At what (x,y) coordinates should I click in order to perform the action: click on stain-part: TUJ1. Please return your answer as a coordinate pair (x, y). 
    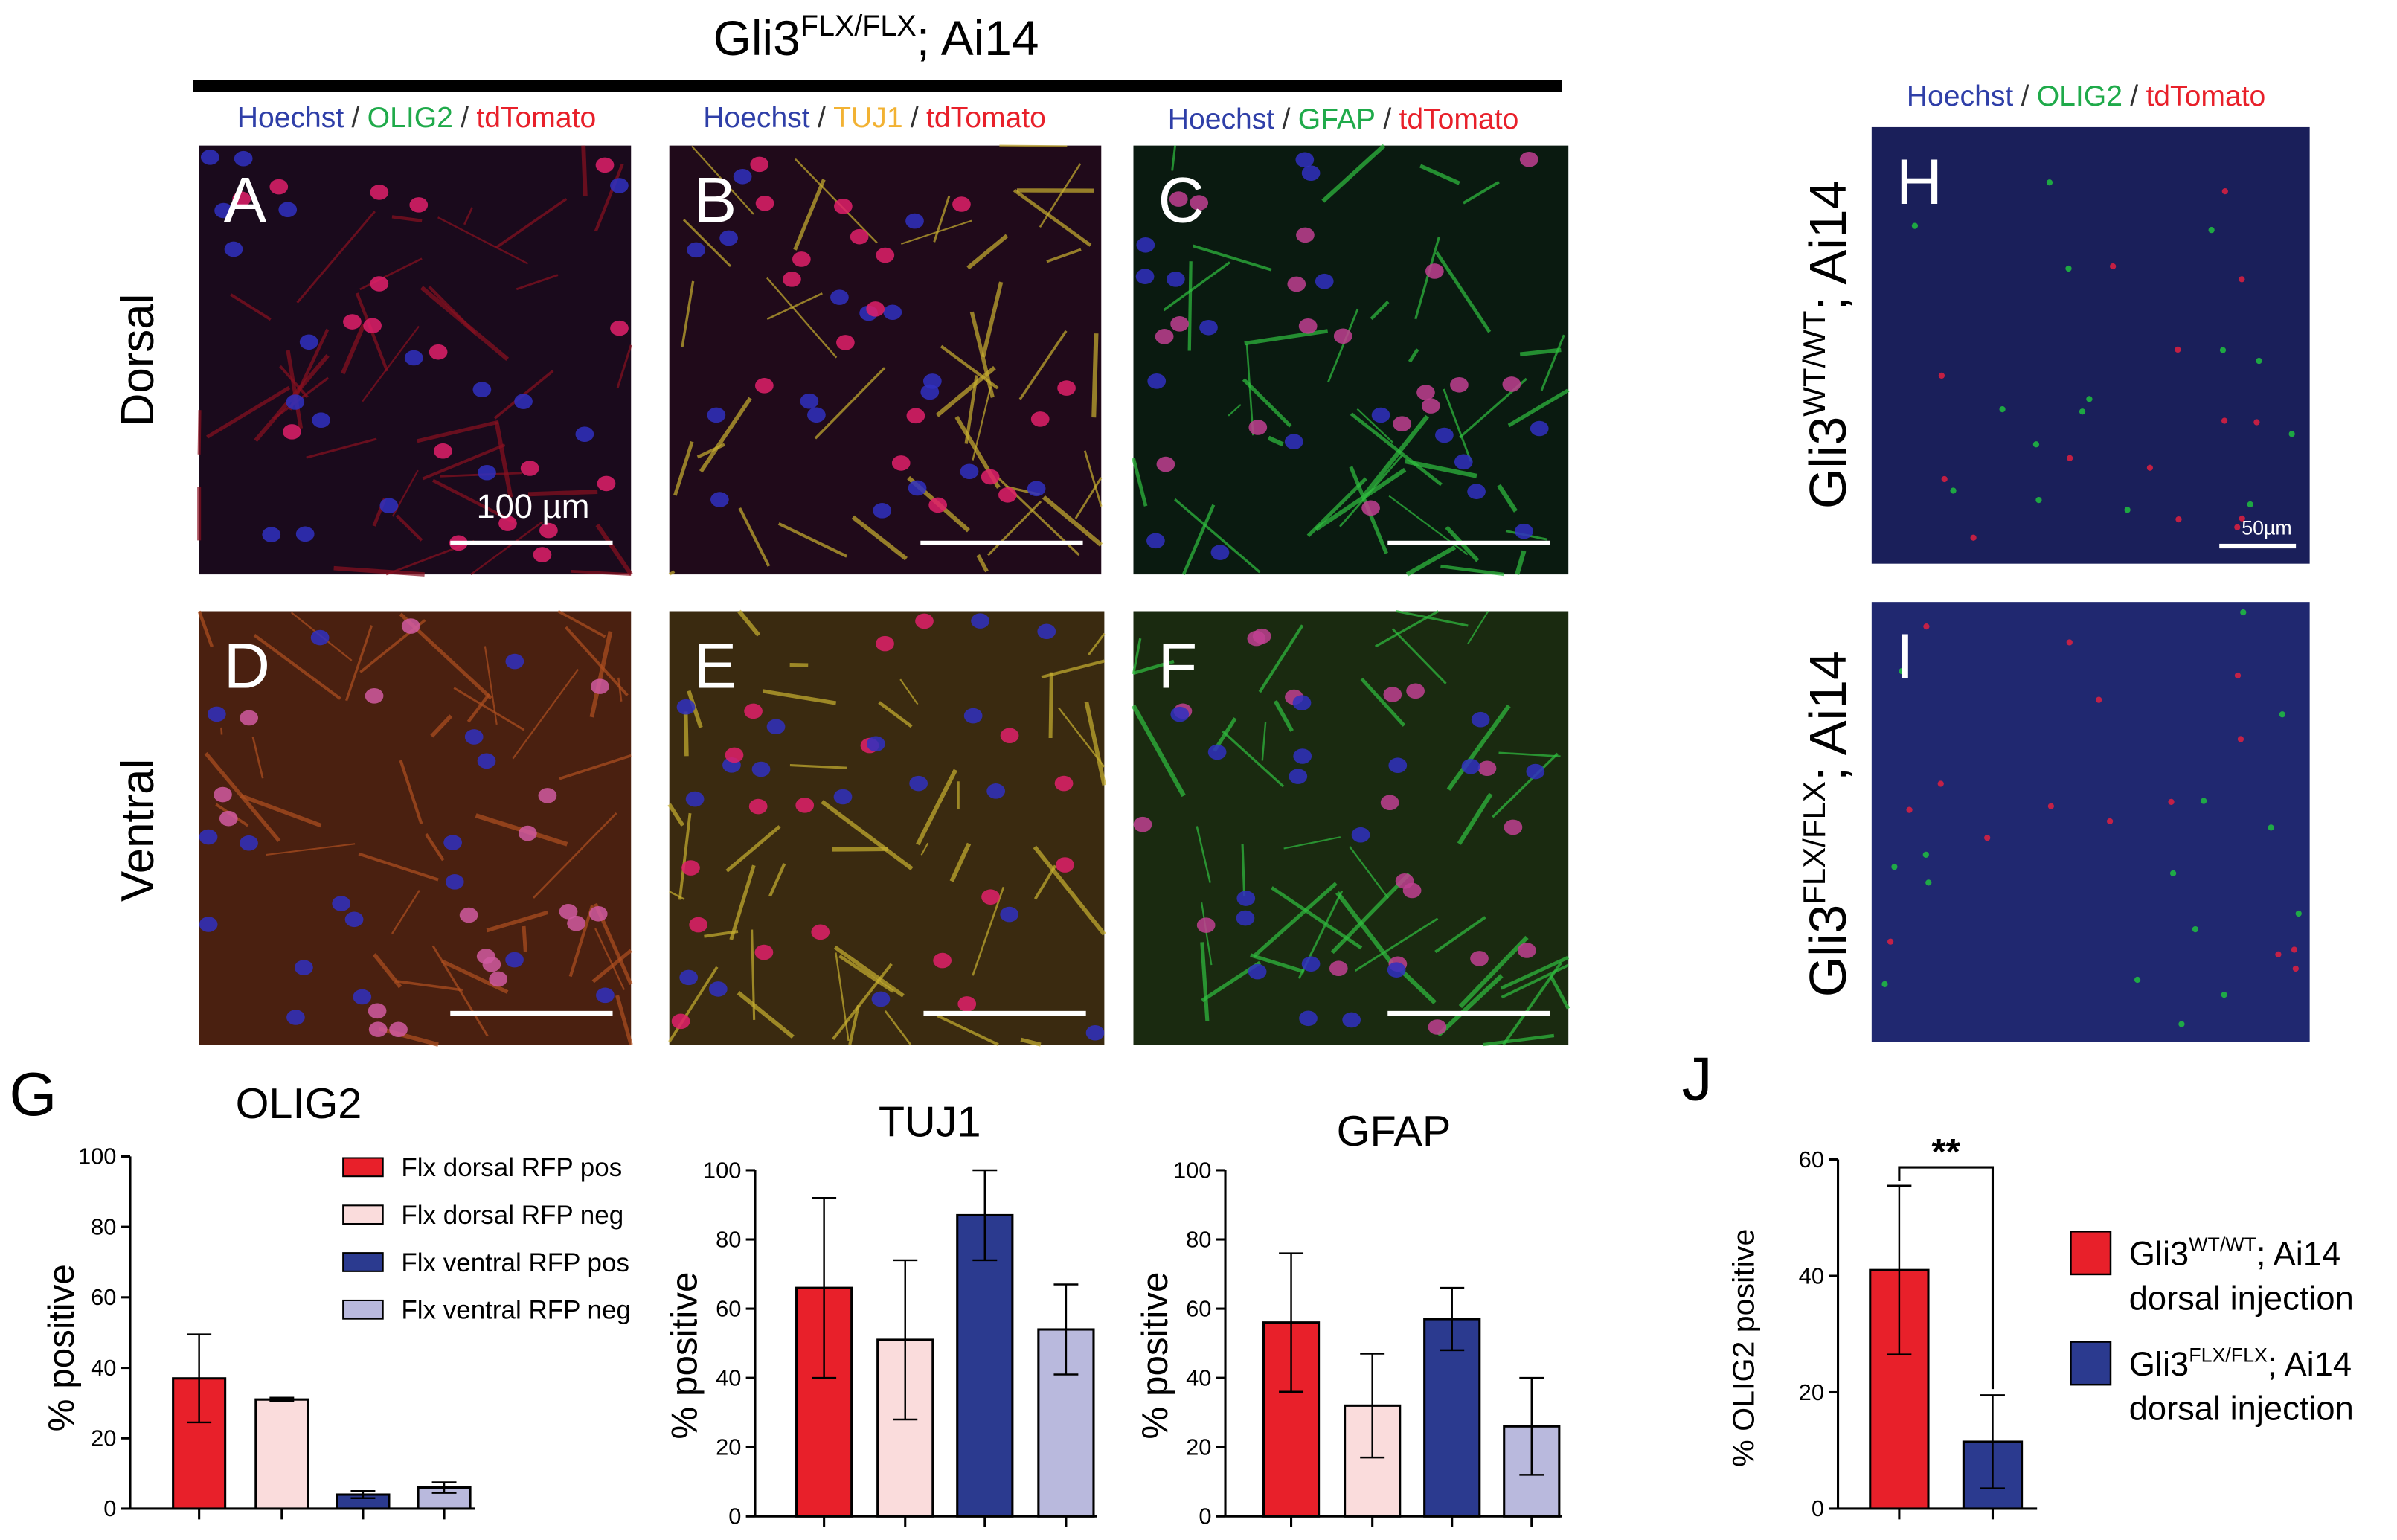
    Looking at the image, I should click on (867, 118).